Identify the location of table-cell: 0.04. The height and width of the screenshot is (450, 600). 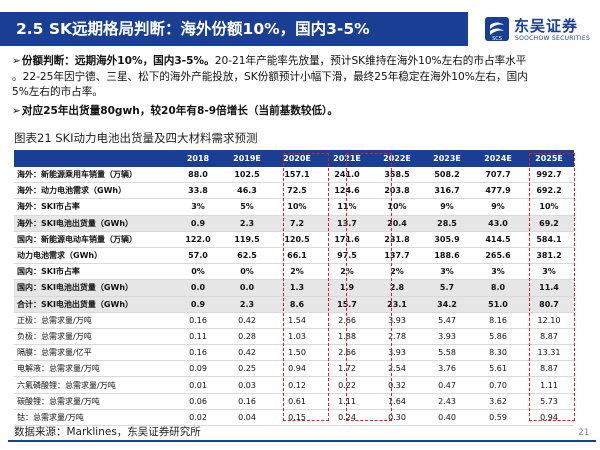
(247, 418).